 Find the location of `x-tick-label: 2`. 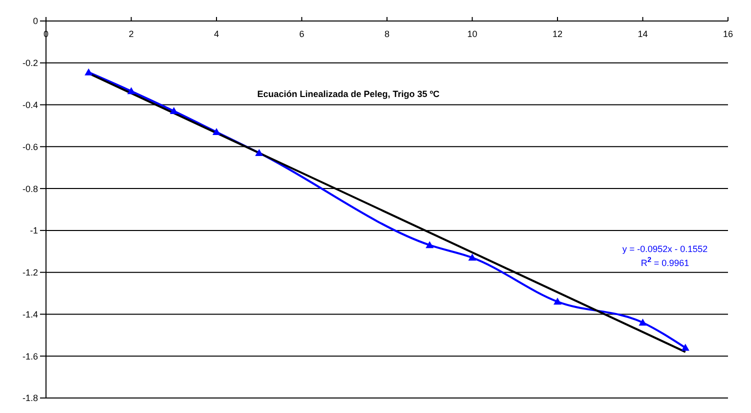

x-tick-label: 2 is located at coordinates (131, 34).